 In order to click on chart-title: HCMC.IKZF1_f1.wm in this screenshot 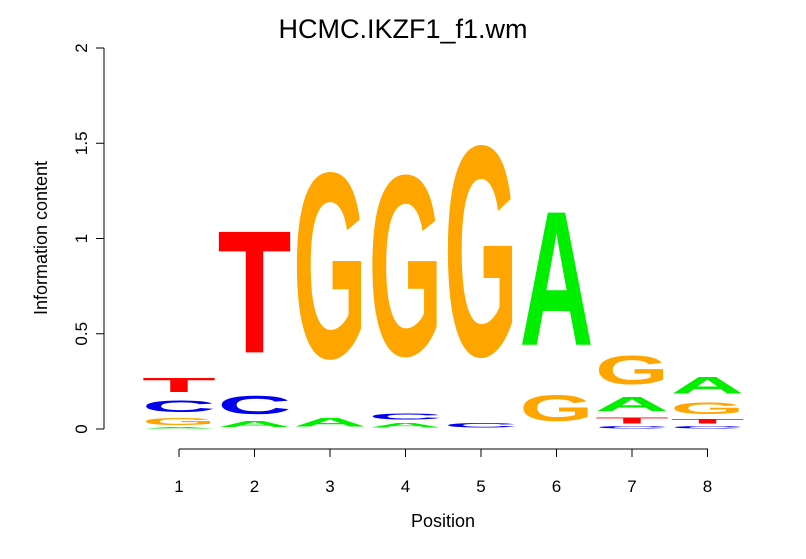, I will do `click(402, 29)`.